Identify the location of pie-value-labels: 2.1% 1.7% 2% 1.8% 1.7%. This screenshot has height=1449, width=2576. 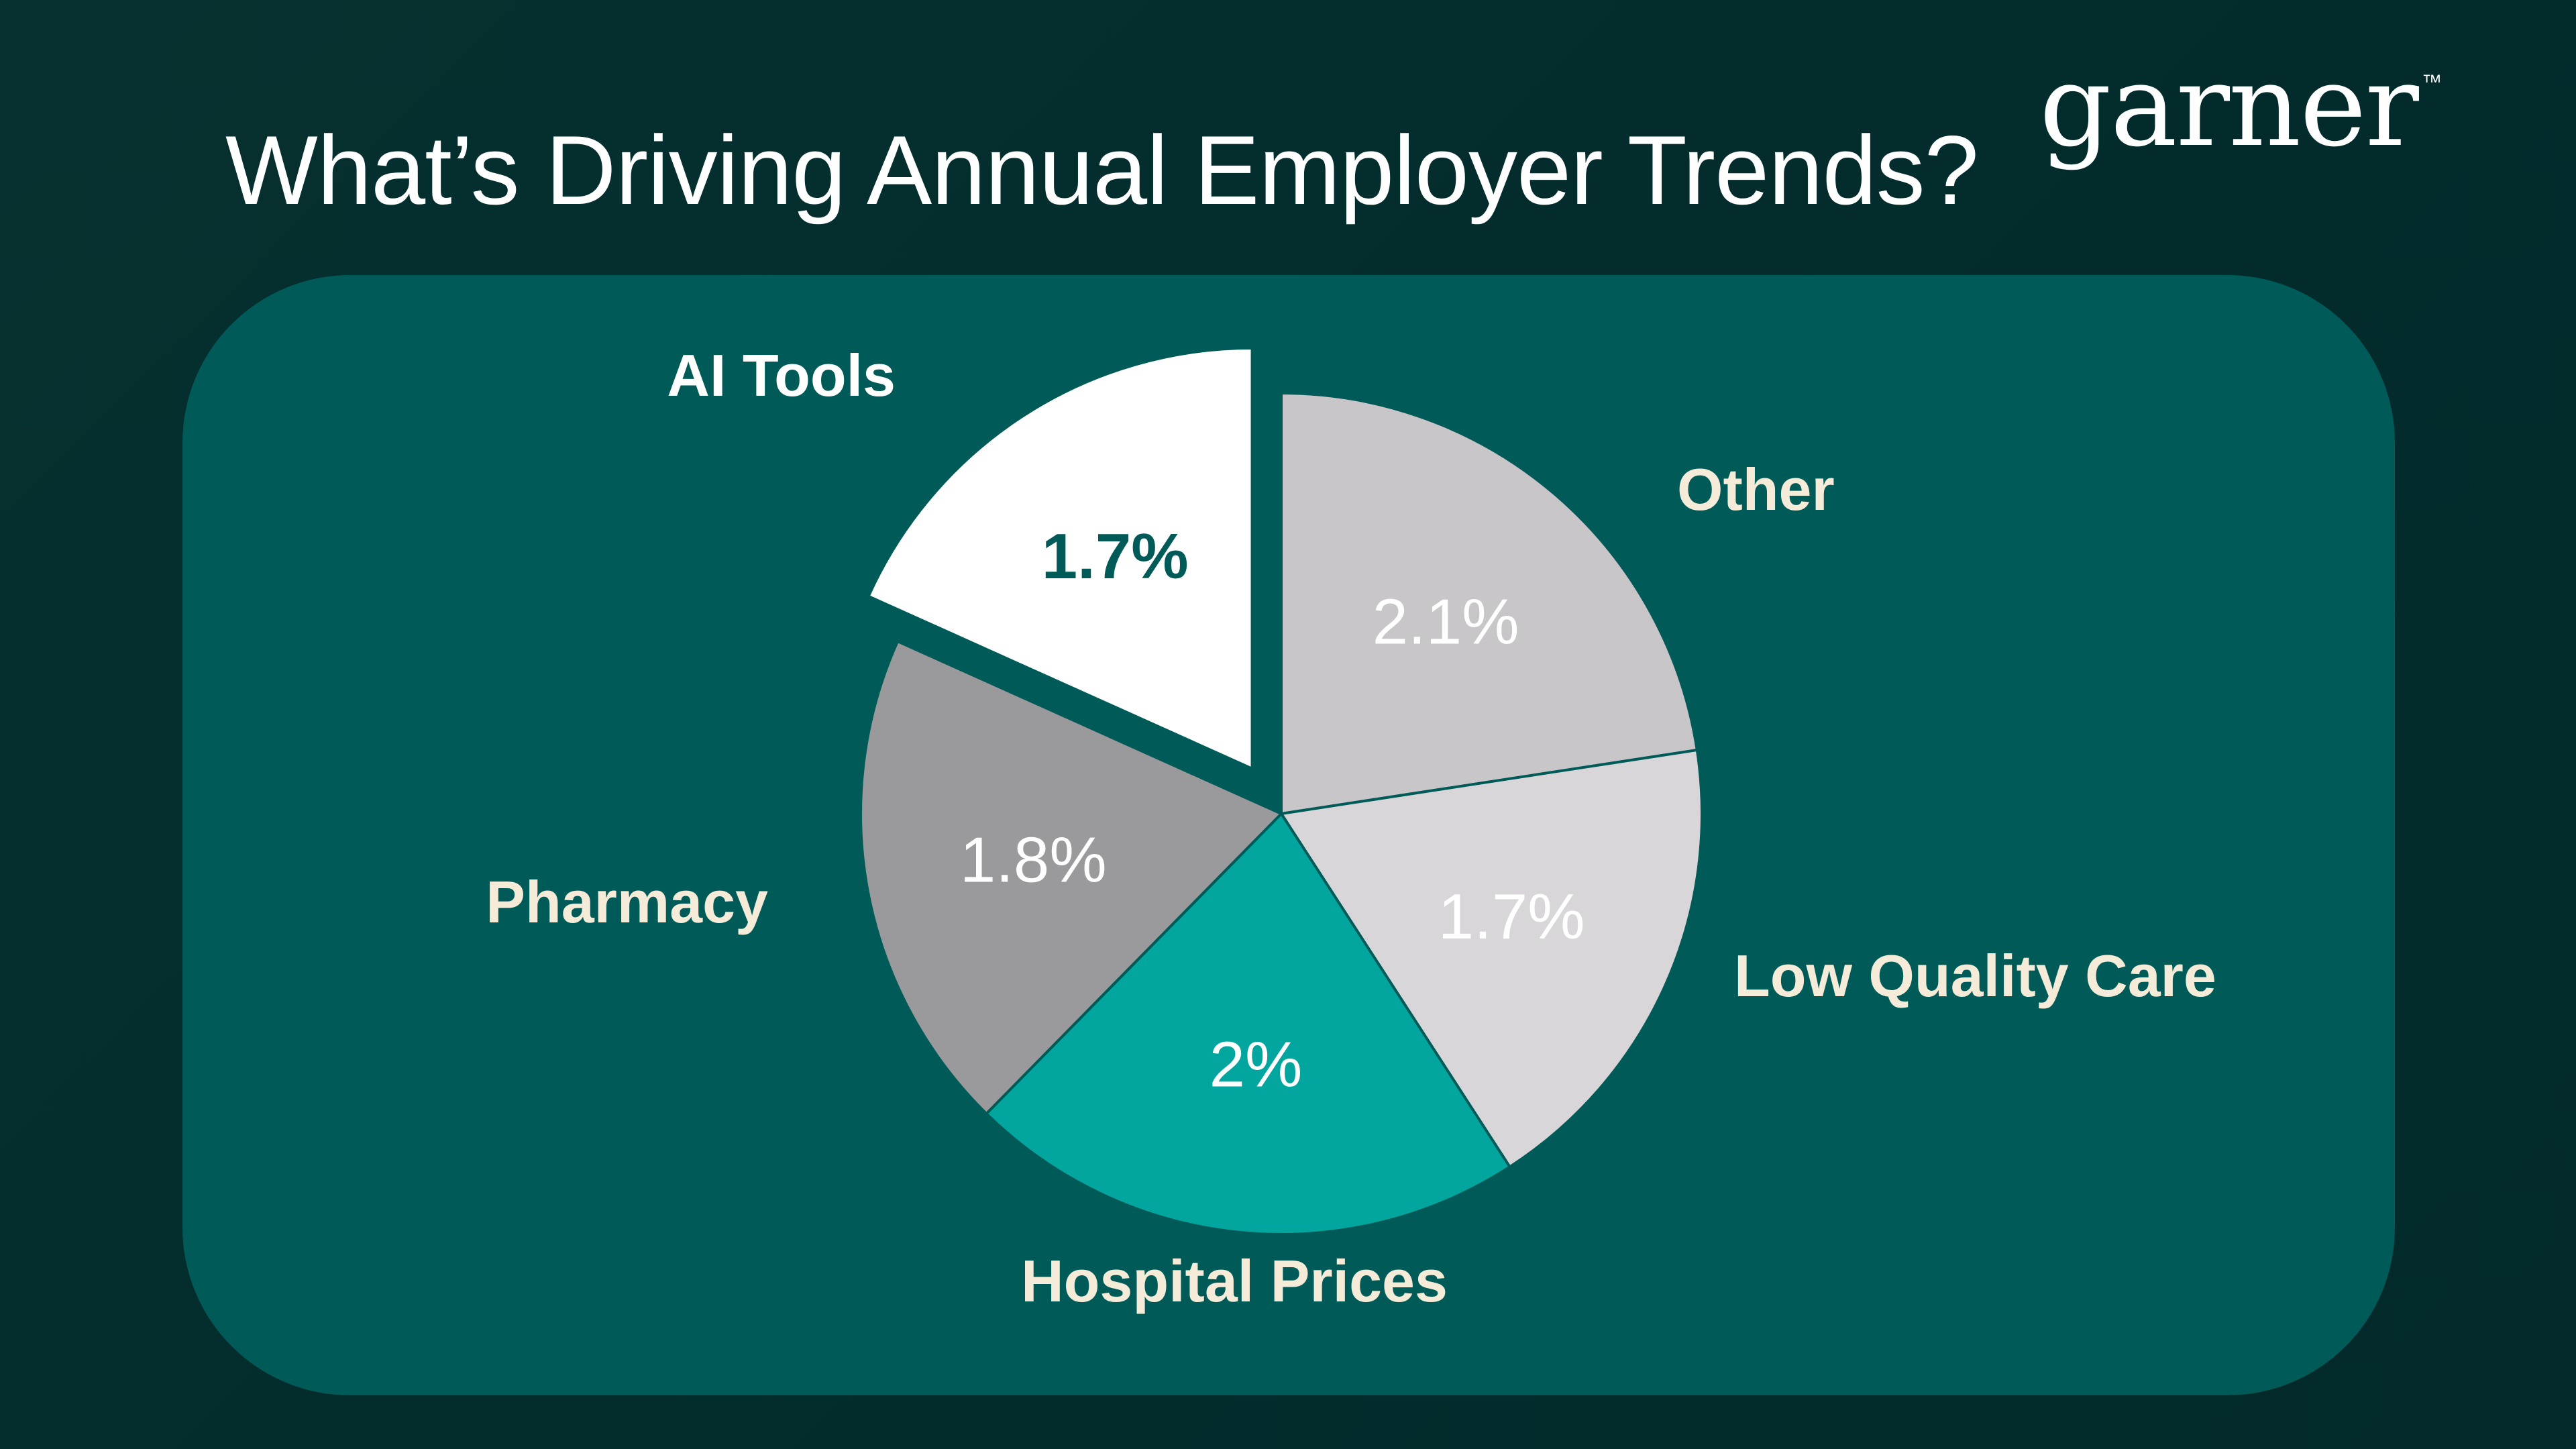
(1272, 810).